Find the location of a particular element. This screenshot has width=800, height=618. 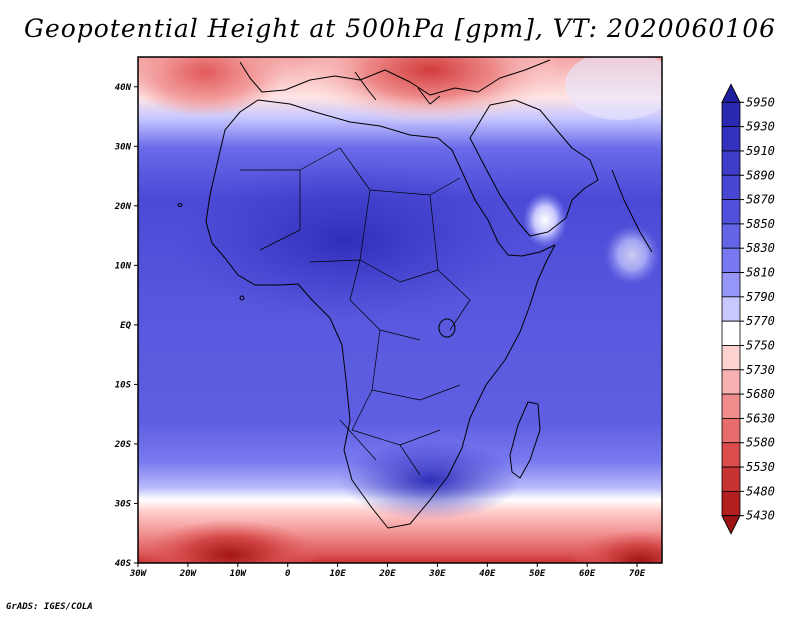

colorbar-label: 5730 is located at coordinates (760, 370).